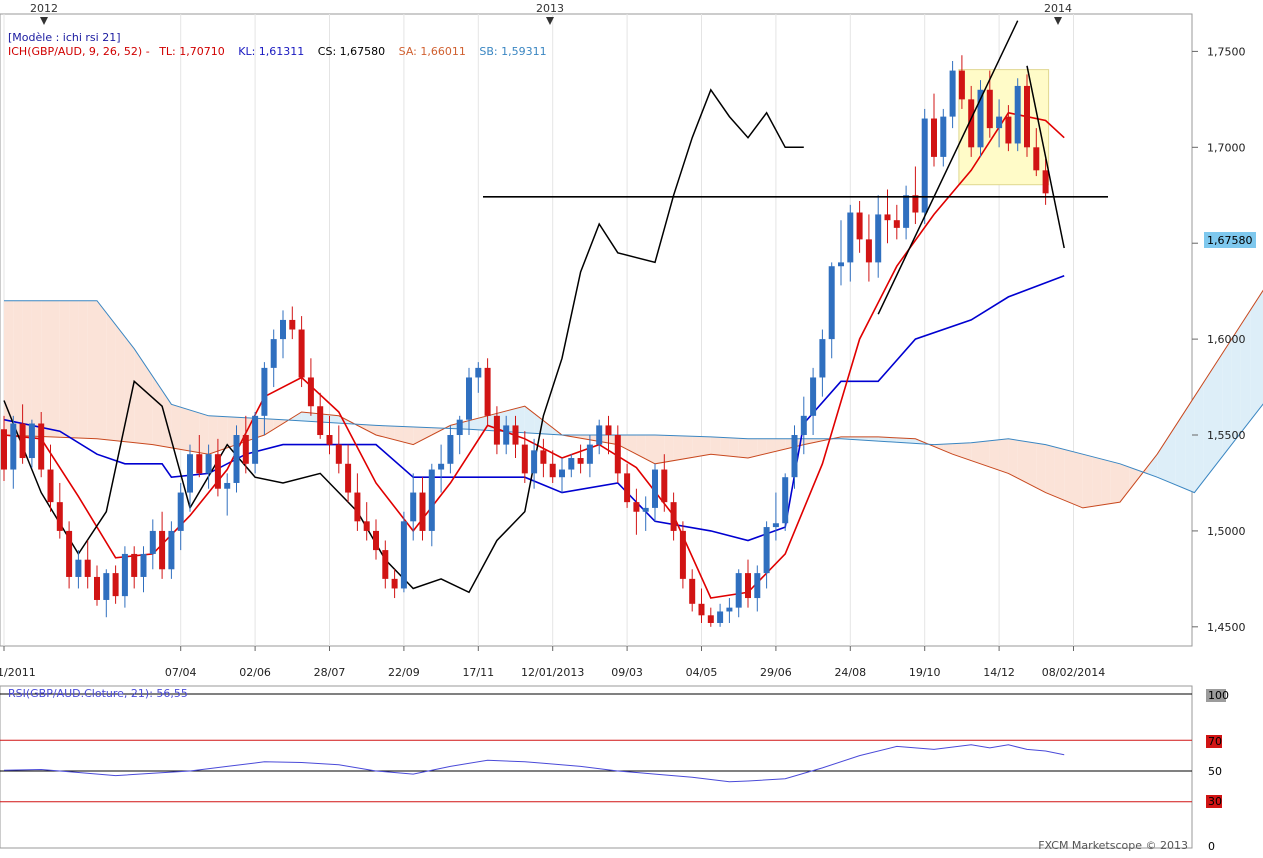 This screenshot has height=858, width=1263. Describe the element at coordinates (79, 51) in the screenshot. I see `ich-label: ICH(GBP/AUD, 9, 26, 52) -` at that location.